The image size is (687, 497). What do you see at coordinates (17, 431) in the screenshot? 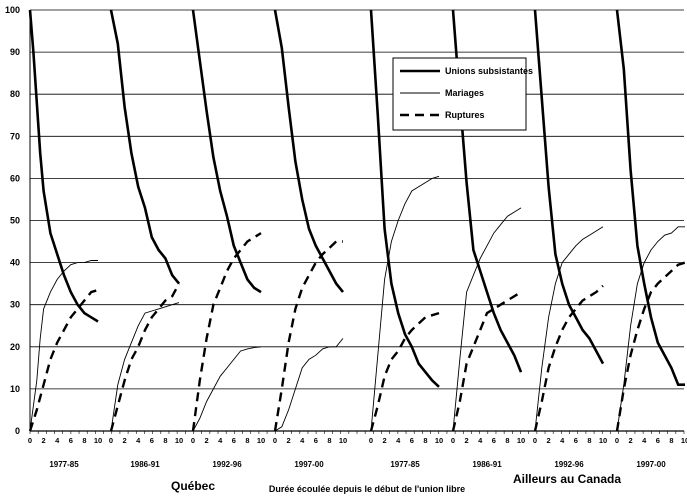
I see `y-tick-label: 0` at bounding box center [17, 431].